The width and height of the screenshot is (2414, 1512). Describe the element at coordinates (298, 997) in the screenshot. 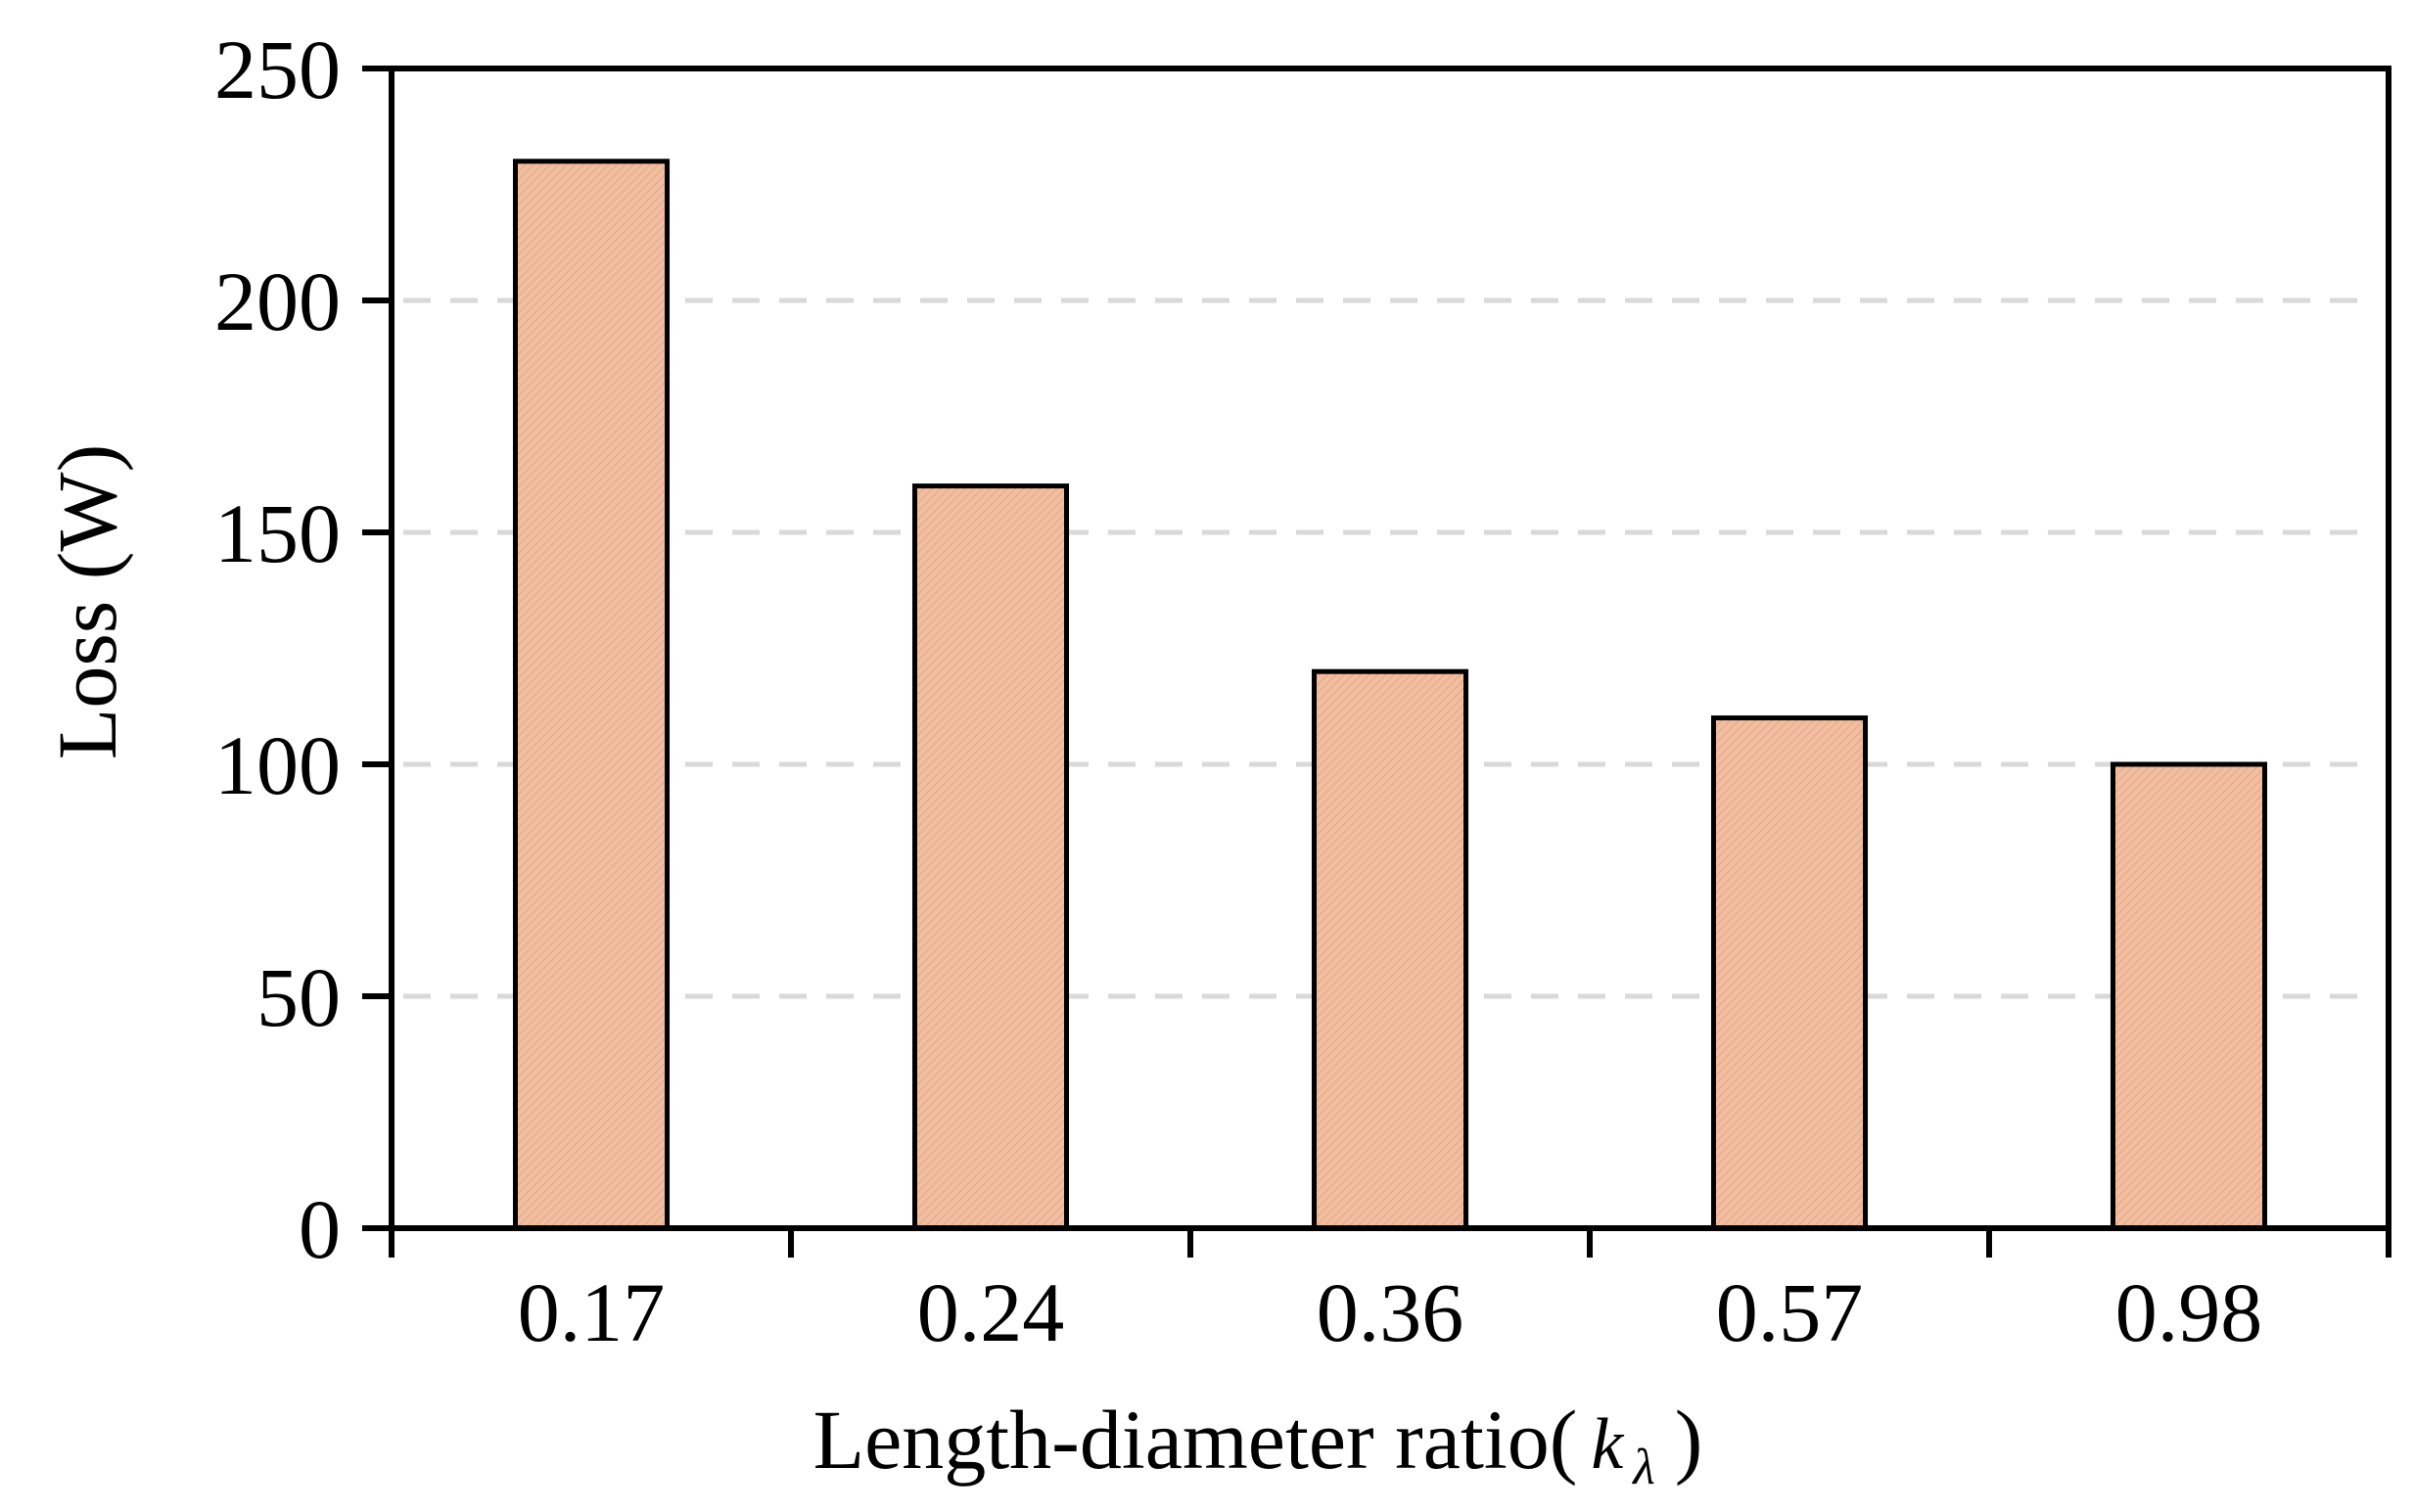

I see `y-tick-label: 50` at that location.